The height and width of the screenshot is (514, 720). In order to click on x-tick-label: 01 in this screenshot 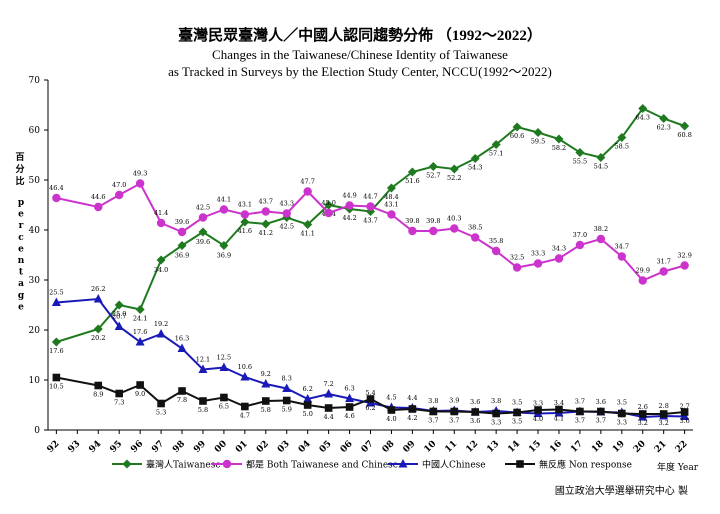, I will do `click(242, 447)`.